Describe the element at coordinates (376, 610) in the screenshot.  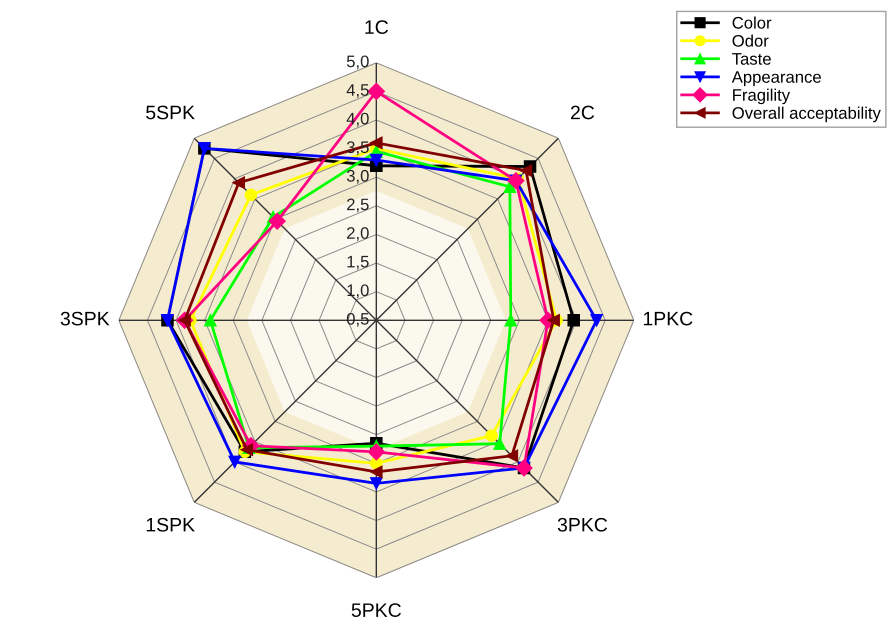
I see `spoke-label: 5PKC` at that location.